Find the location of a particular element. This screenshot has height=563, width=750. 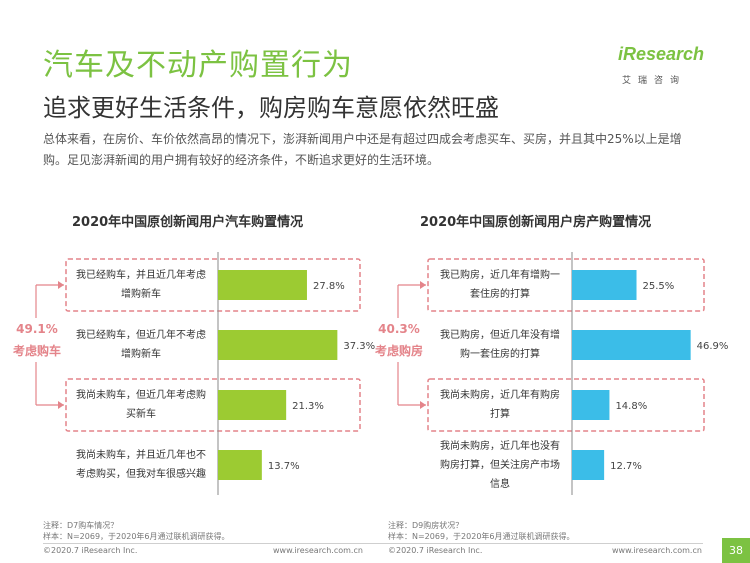

car-group-percent: 49.1% is located at coordinates (37, 329).